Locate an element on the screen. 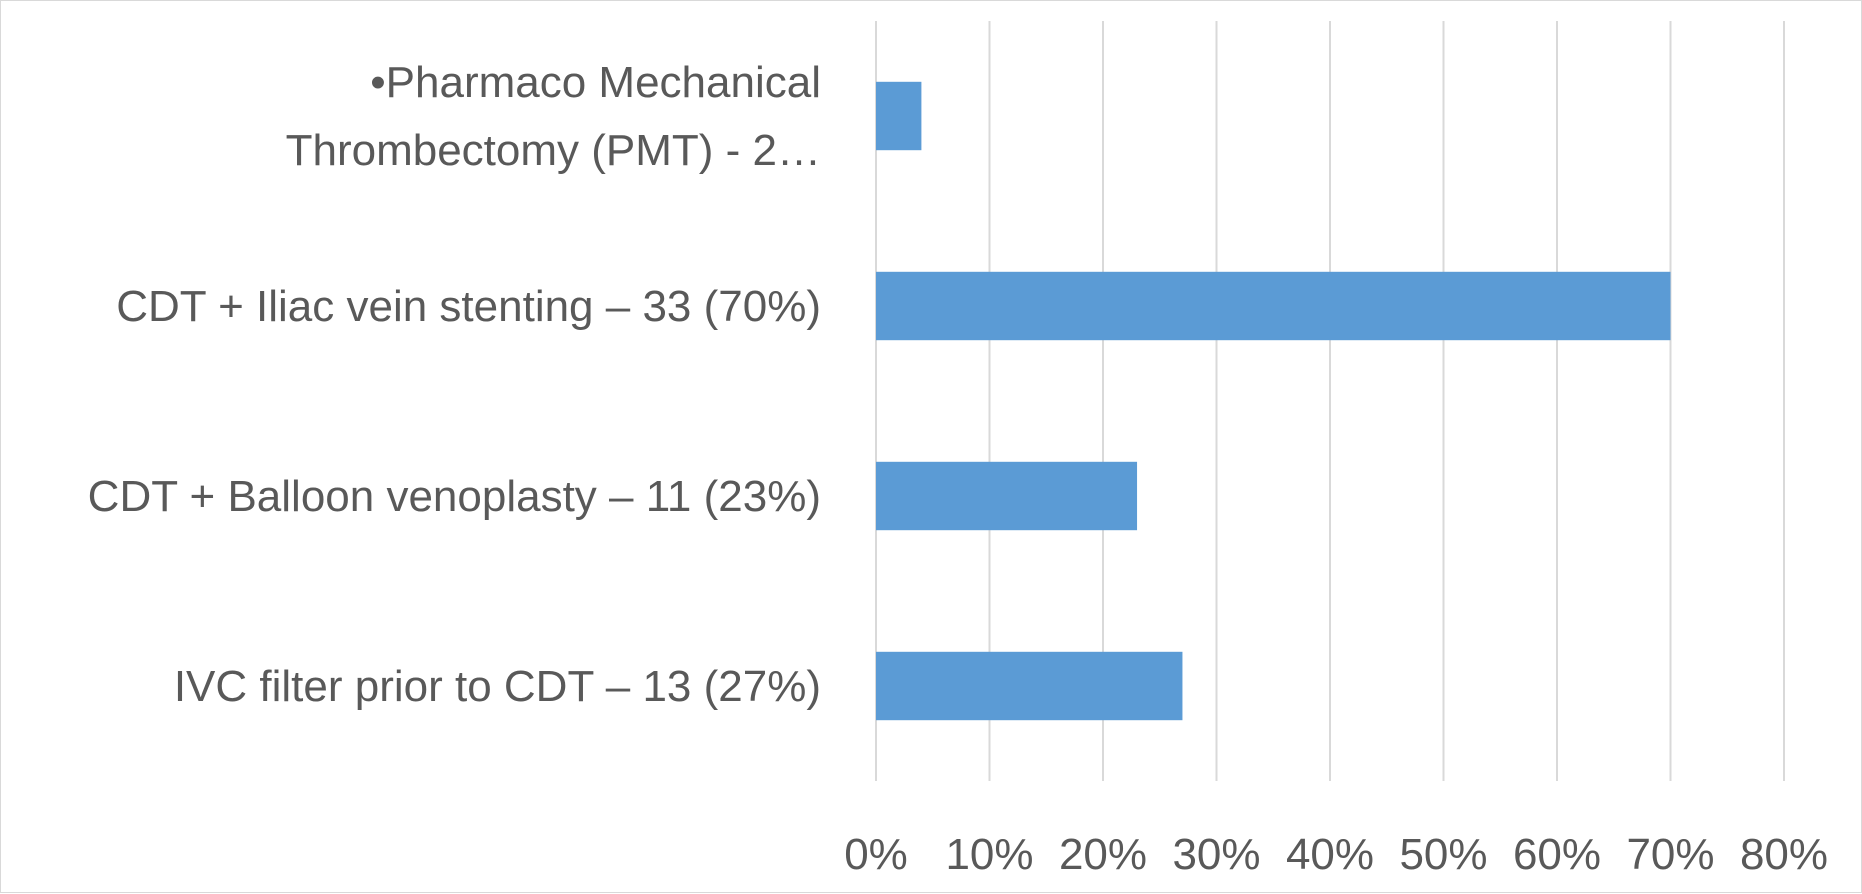 Image resolution: width=1862 pixels, height=894 pixels. x-tick-labels: 0% 10% 20% 30% 40% 50% 60% 70% 80% is located at coordinates (1336, 854).